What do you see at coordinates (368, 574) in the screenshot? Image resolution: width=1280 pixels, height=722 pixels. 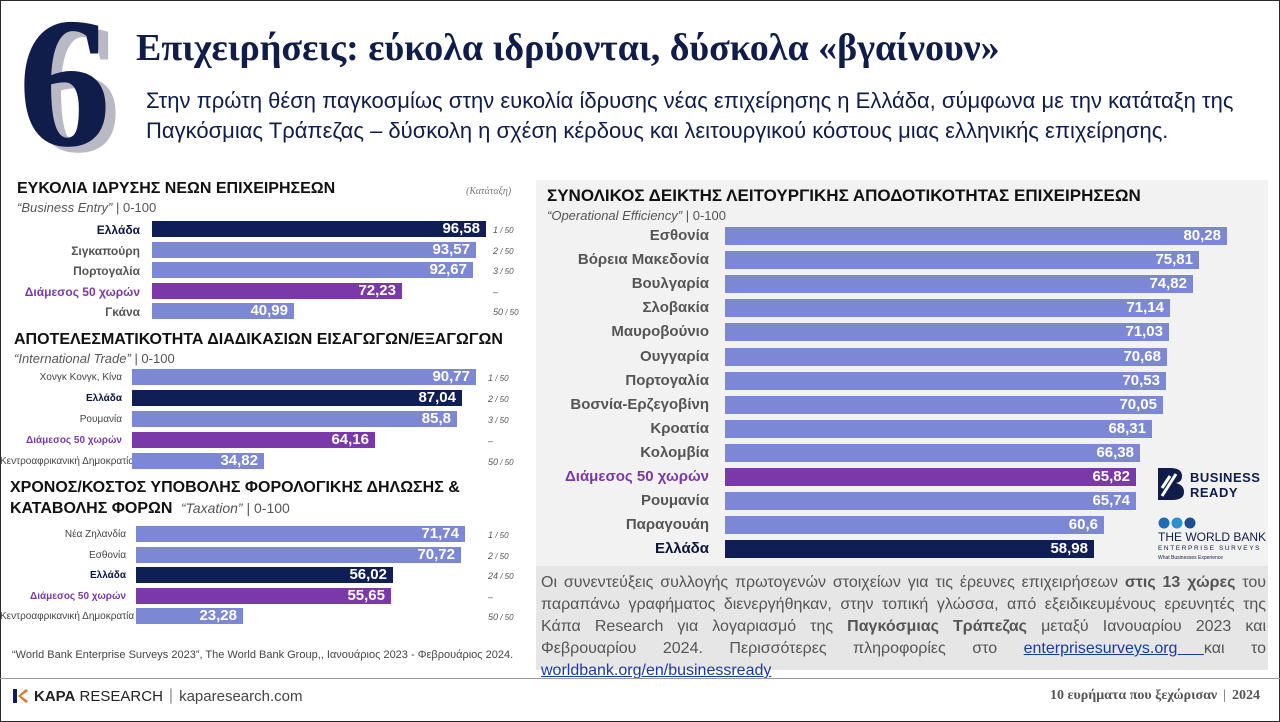 I see `bar-value: 56,02` at bounding box center [368, 574].